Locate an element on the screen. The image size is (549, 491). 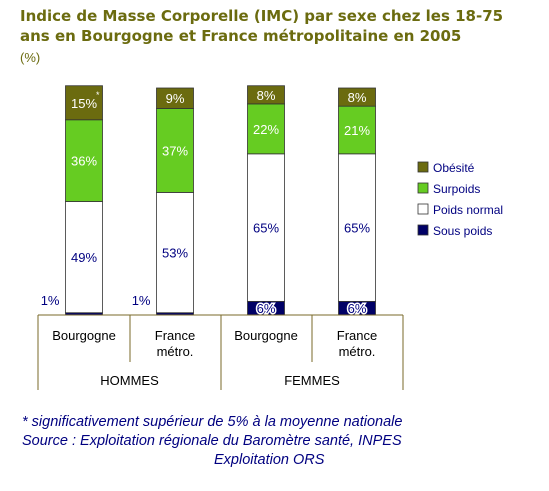
data-label: 53% is located at coordinates (175, 253).